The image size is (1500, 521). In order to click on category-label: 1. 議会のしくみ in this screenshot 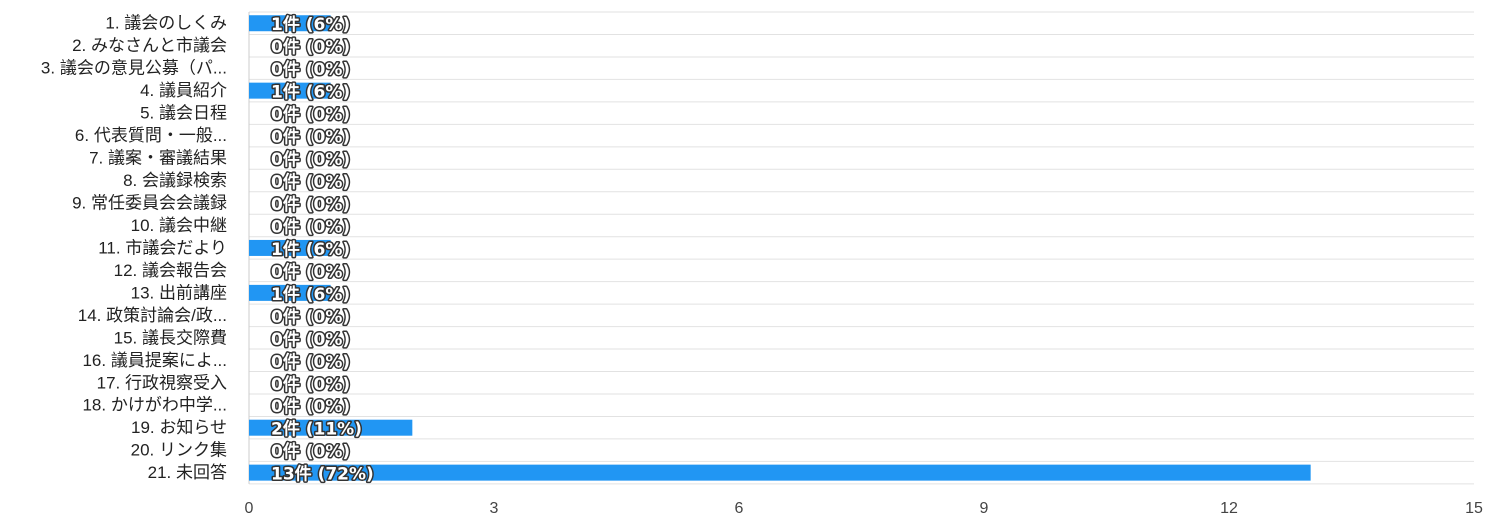, I will do `click(166, 23)`.